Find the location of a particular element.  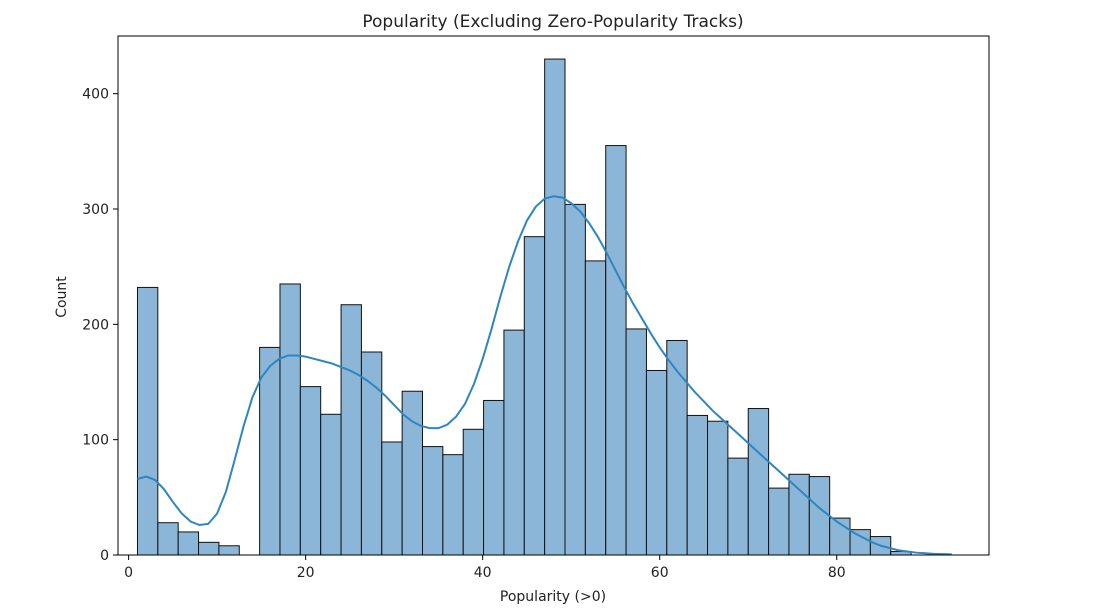

x-axis-ticks: 0 20 40 60 80 is located at coordinates (485, 568).